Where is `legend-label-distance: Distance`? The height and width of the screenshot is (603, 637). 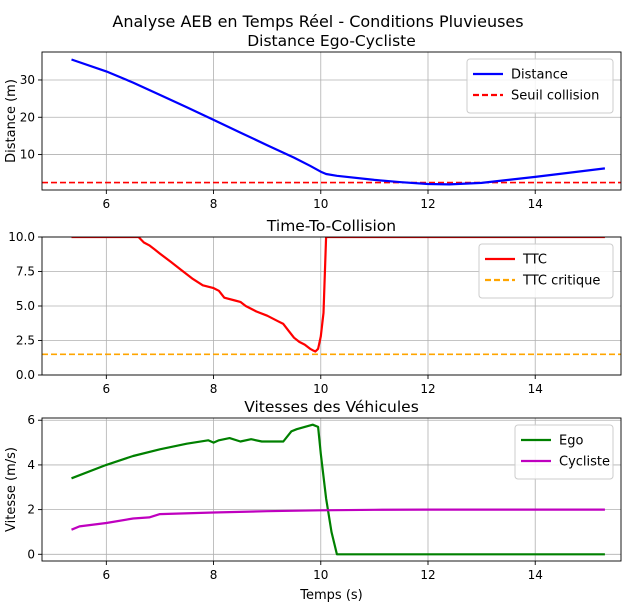
legend-label-distance: Distance is located at coordinates (539, 75).